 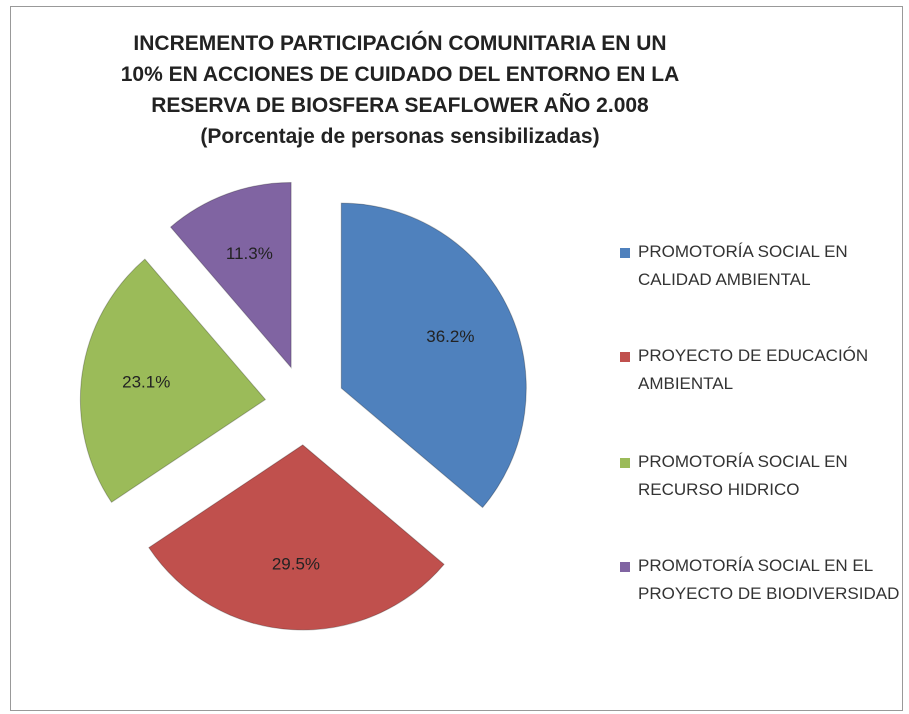 What do you see at coordinates (753, 369) in the screenshot?
I see `legend-label: PROYECTO DE EDUCACIÓN AMBIENTAL` at bounding box center [753, 369].